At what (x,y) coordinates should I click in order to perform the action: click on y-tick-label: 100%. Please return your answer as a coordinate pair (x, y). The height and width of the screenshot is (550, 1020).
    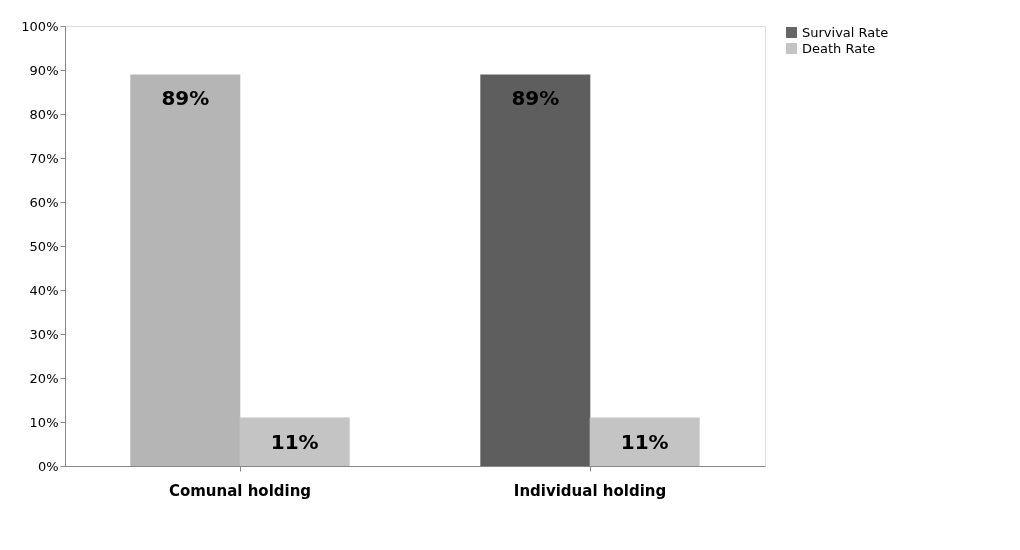
    Looking at the image, I should click on (40, 26).